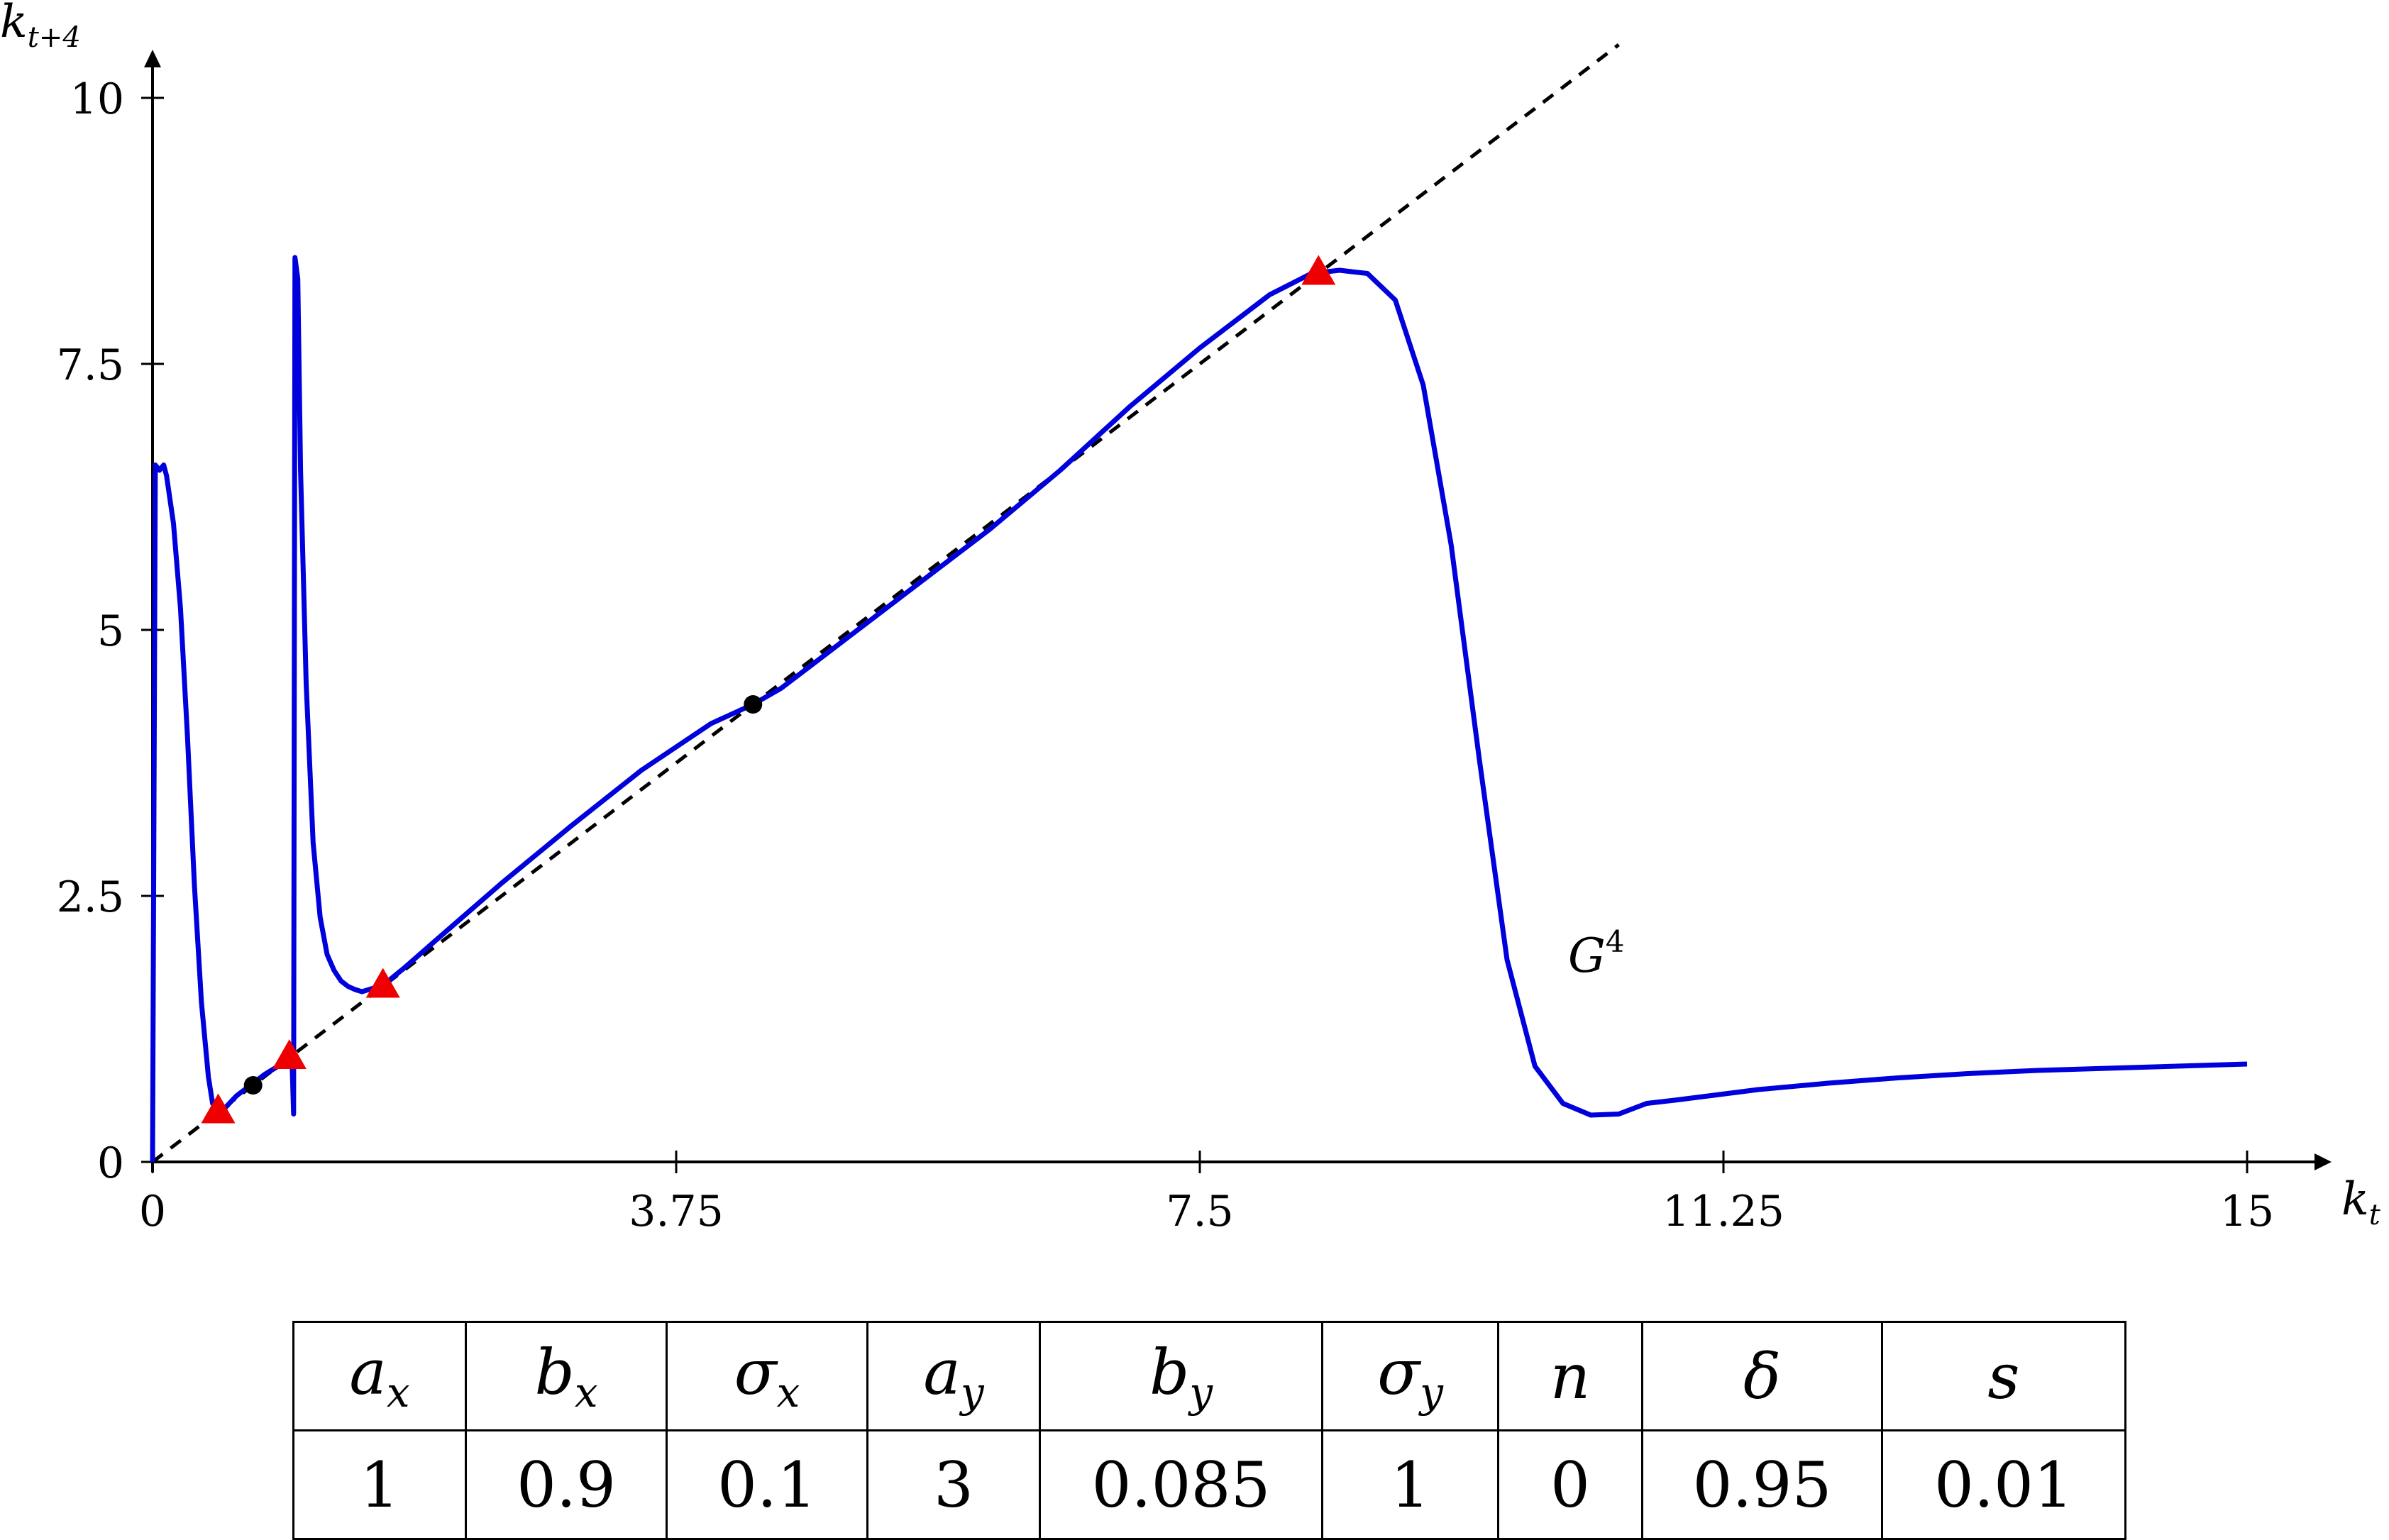 The height and width of the screenshot is (1540, 2389). Describe the element at coordinates (676, 1211) in the screenshot. I see `x-tick-label: 3.75` at that location.